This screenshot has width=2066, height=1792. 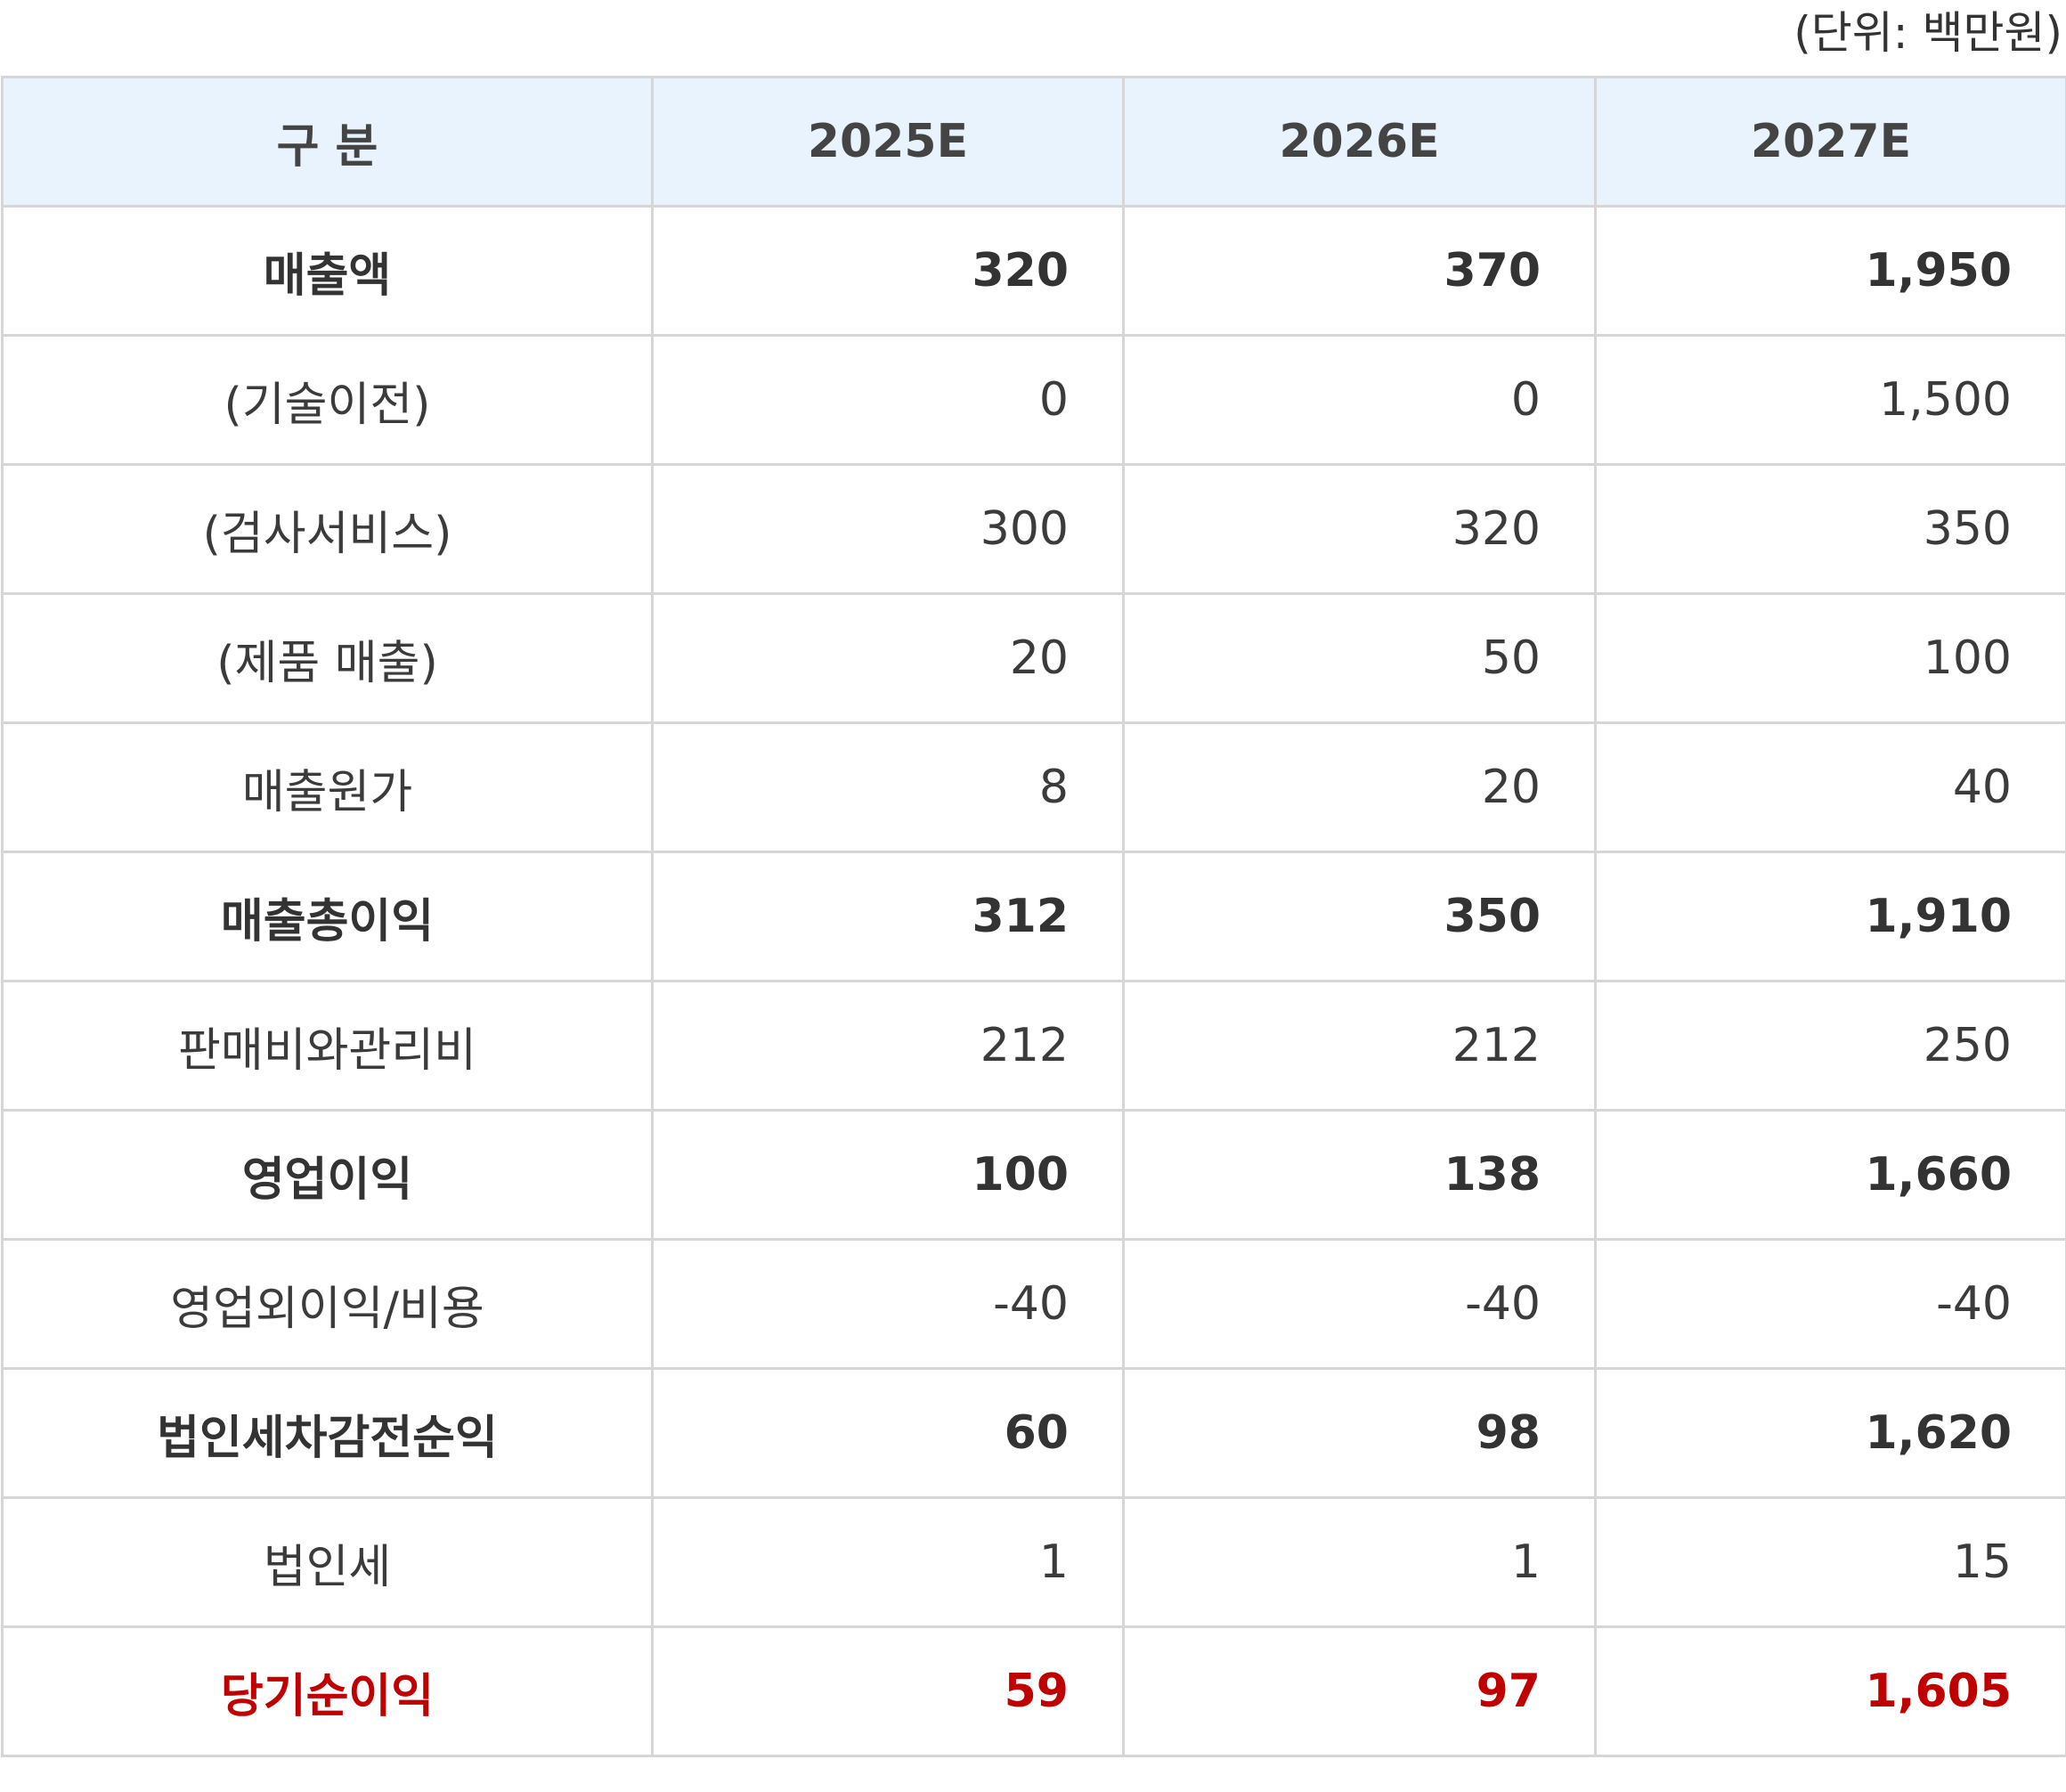 What do you see at coordinates (327, 1175) in the screenshot?
I see `row-label: 영업이익` at bounding box center [327, 1175].